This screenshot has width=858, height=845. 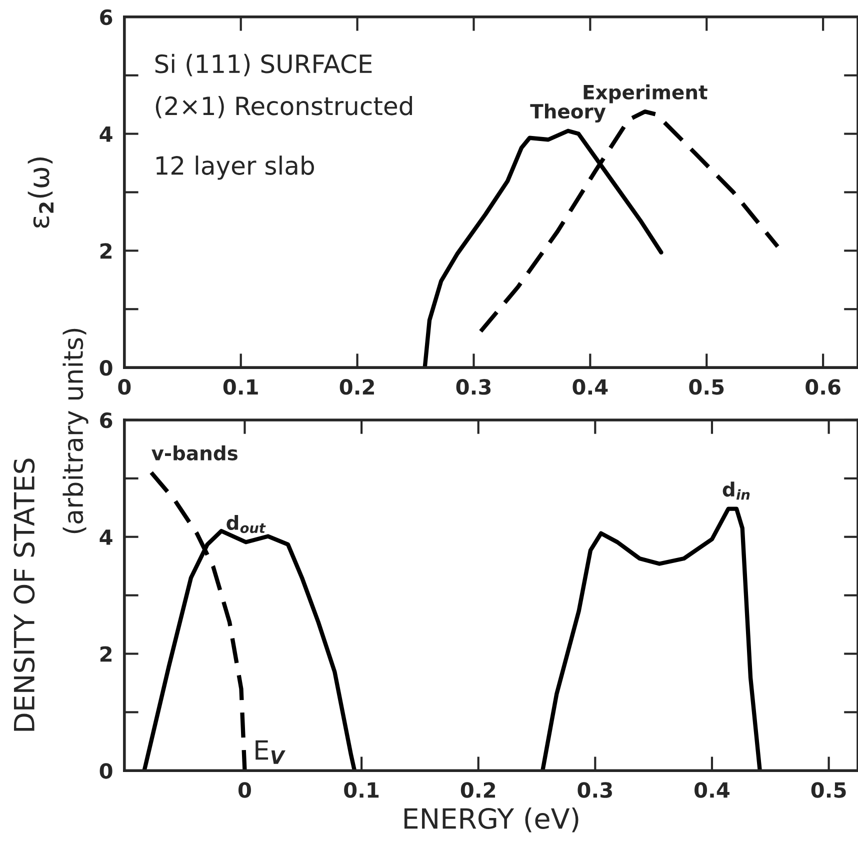 What do you see at coordinates (75, 431) in the screenshot?
I see `text: (arbitrary units)` at bounding box center [75, 431].